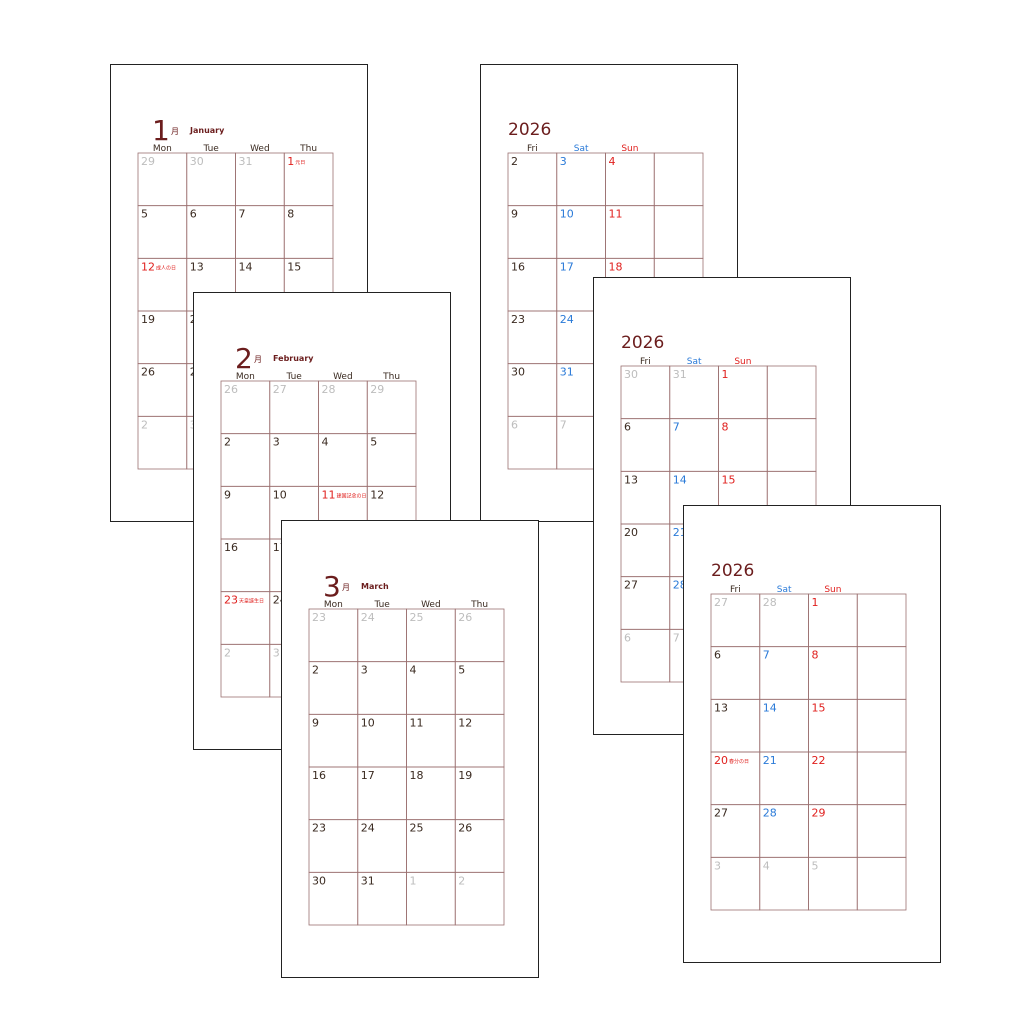 The width and height of the screenshot is (1024, 1024). I want to click on weekday-label: Wed, so click(343, 377).